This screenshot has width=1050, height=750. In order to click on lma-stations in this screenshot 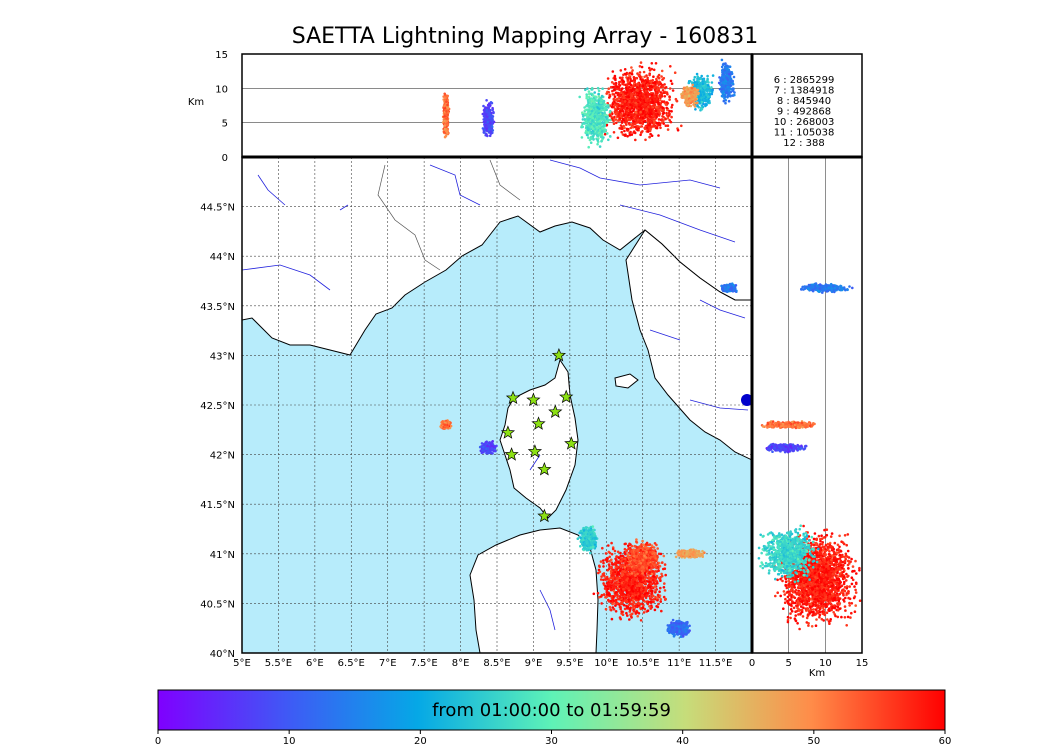, I will do `click(539, 435)`.